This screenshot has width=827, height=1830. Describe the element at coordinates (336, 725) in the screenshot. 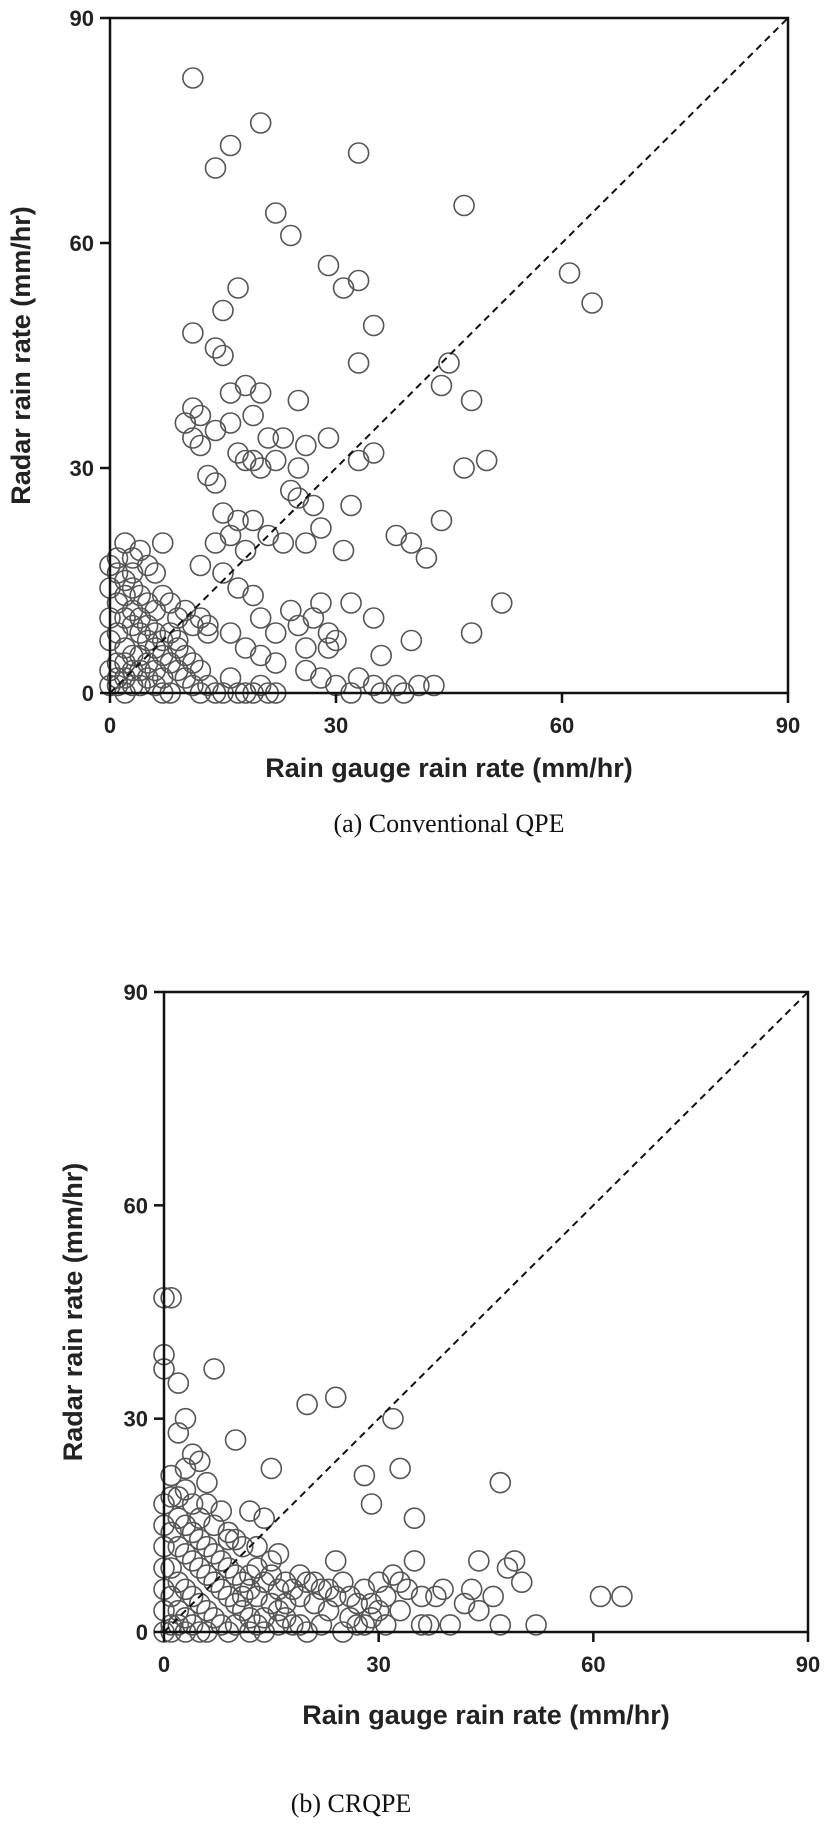

I see `x-tick-label: 30` at that location.